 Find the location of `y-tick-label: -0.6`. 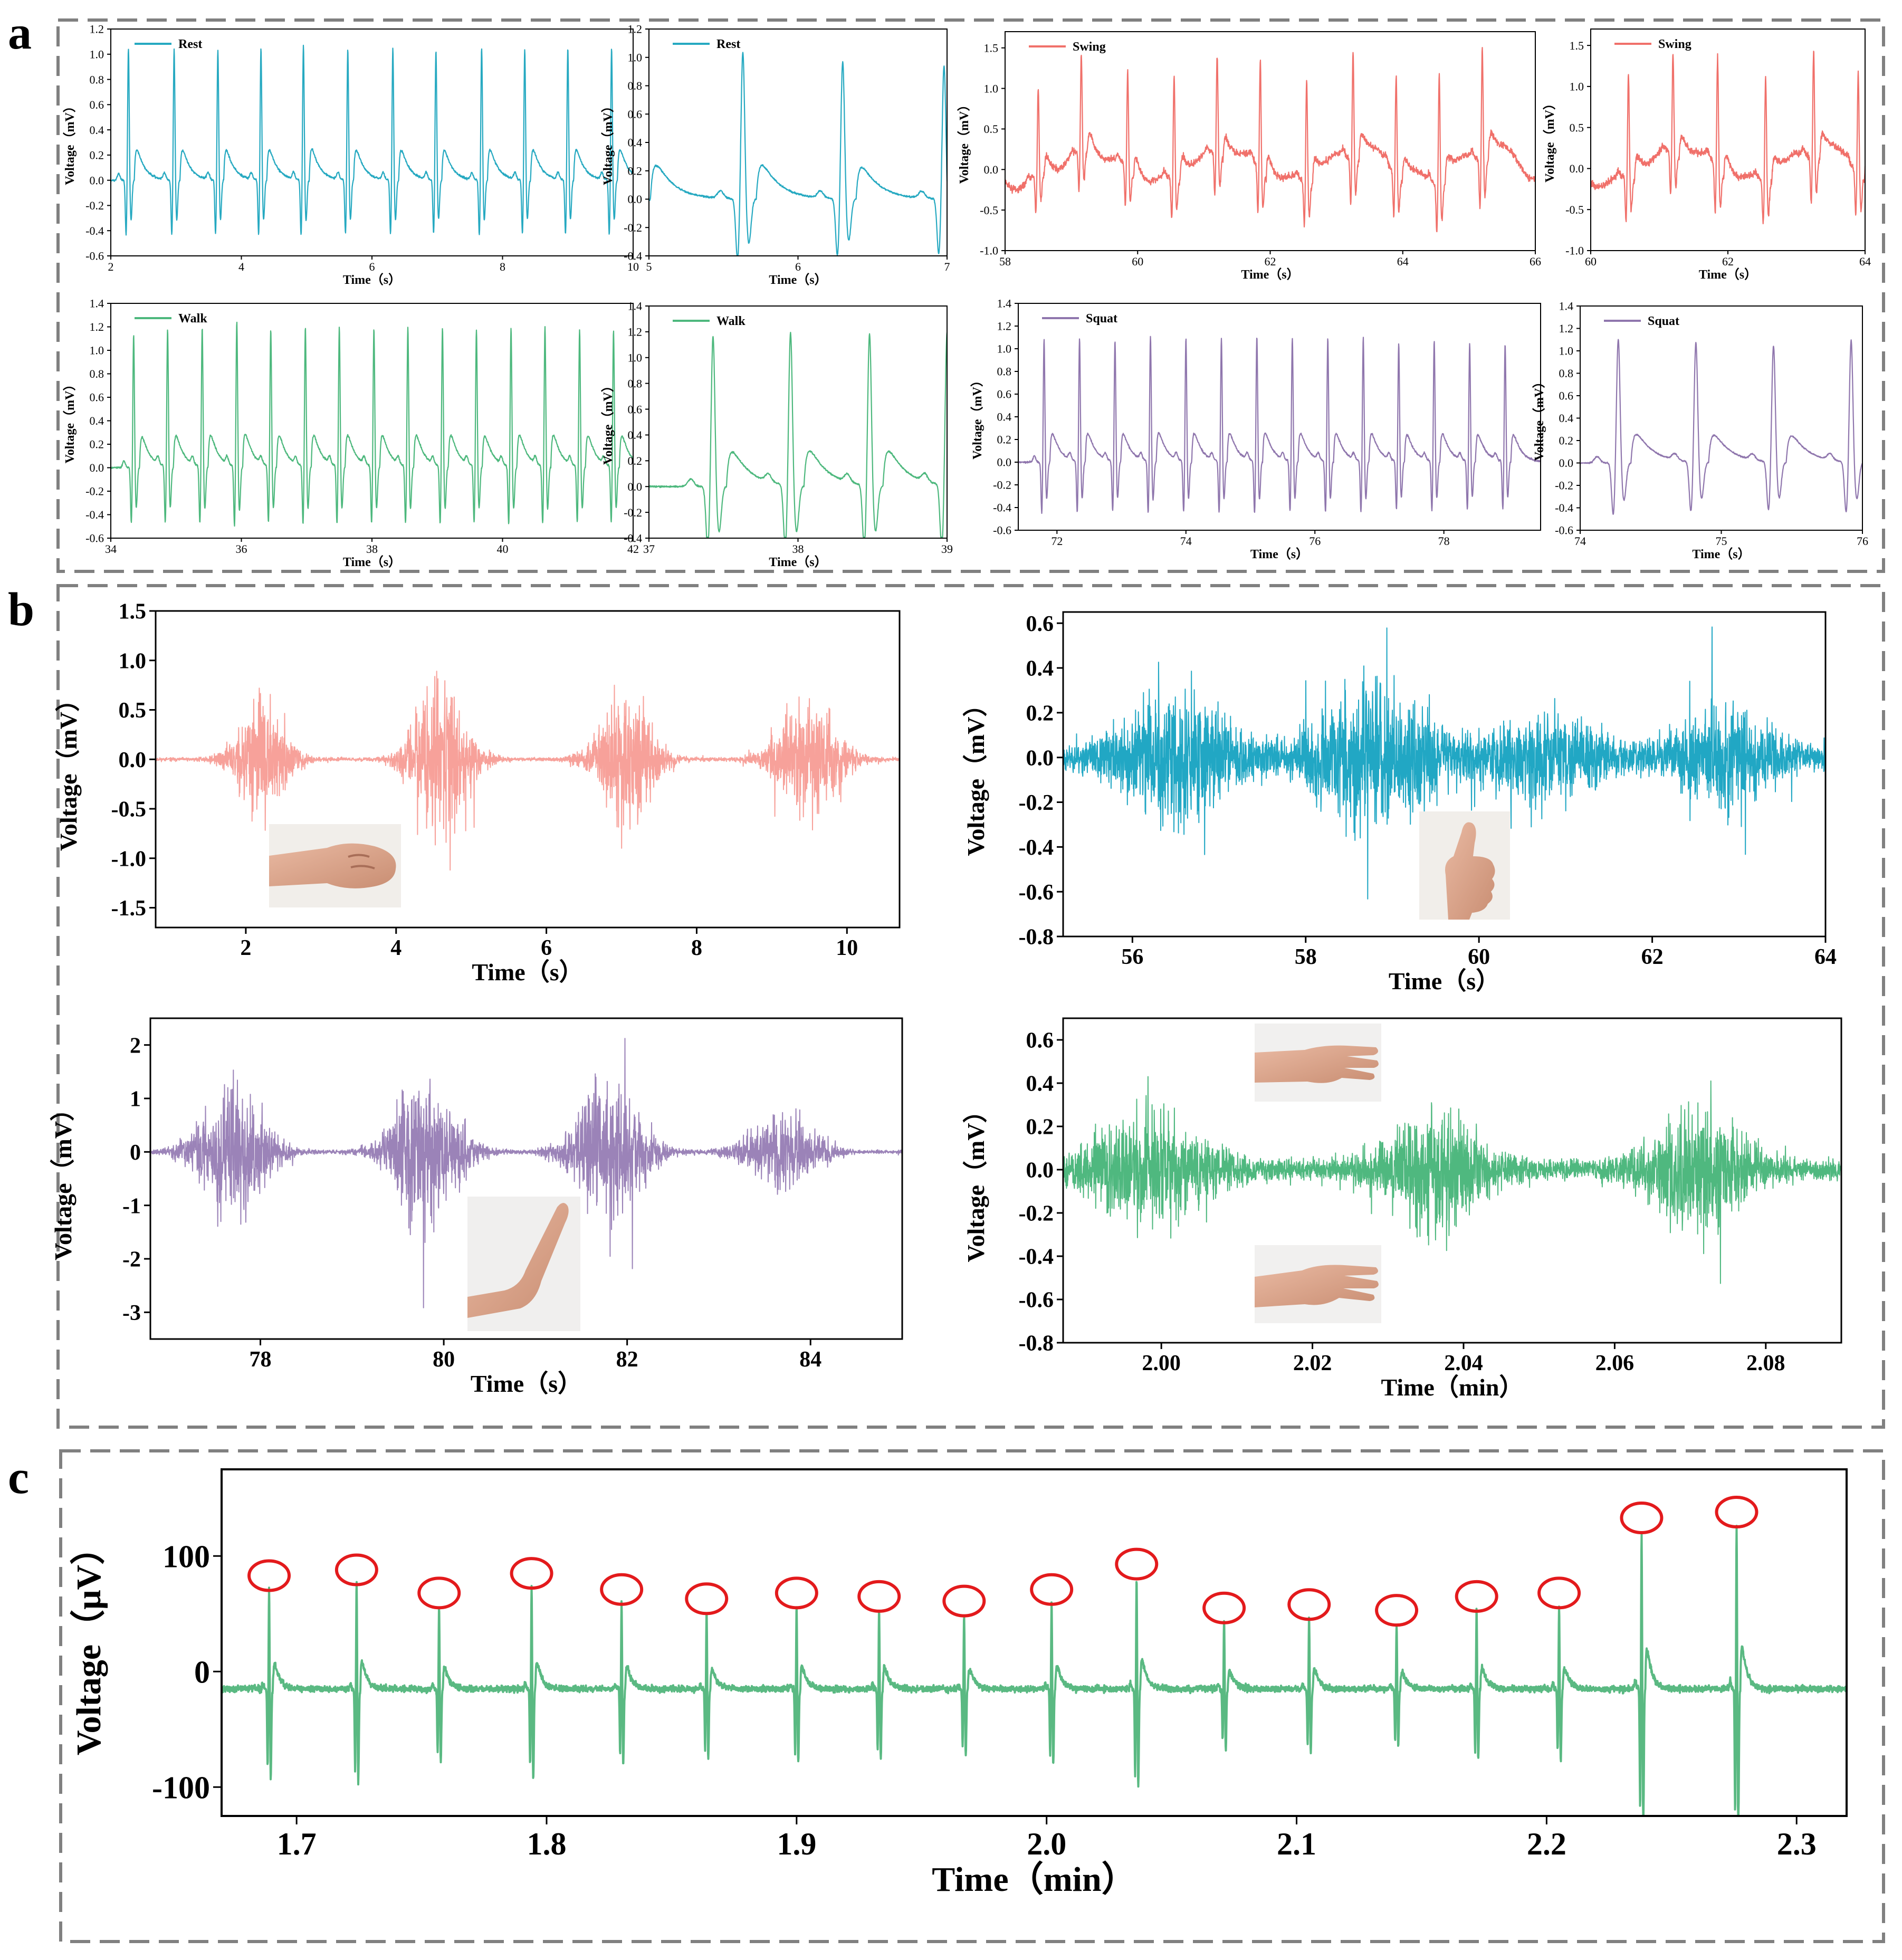

y-tick-label: -0.6 is located at coordinates (1036, 1300).